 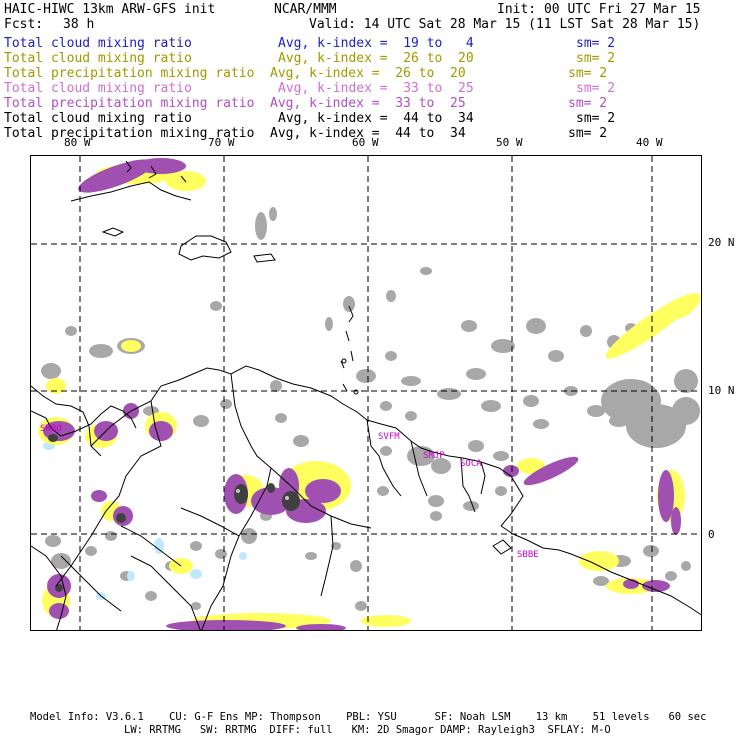 What do you see at coordinates (262, 494) in the screenshot?
I see `precip-field-highlight` at bounding box center [262, 494].